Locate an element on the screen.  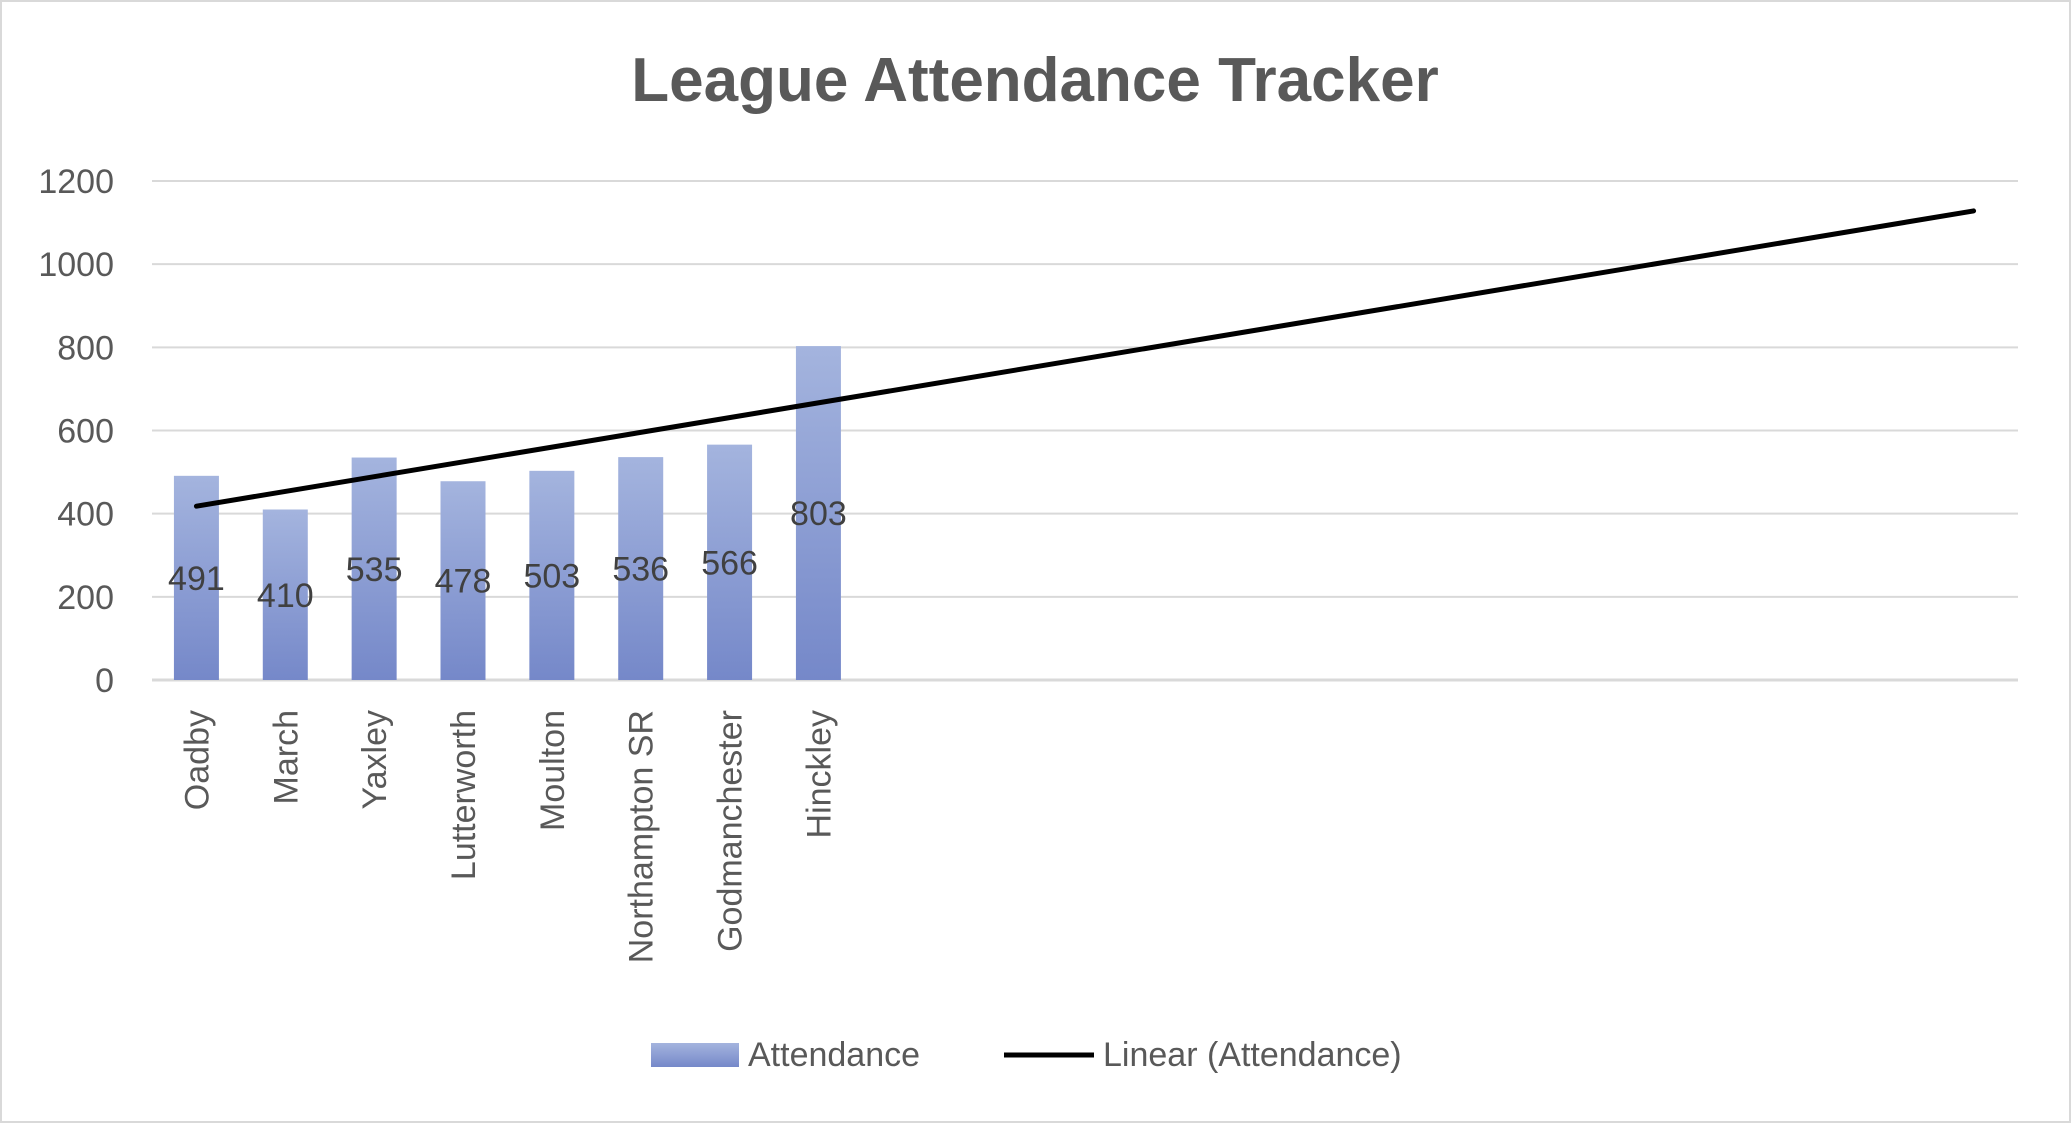
bars is located at coordinates (507, 513).